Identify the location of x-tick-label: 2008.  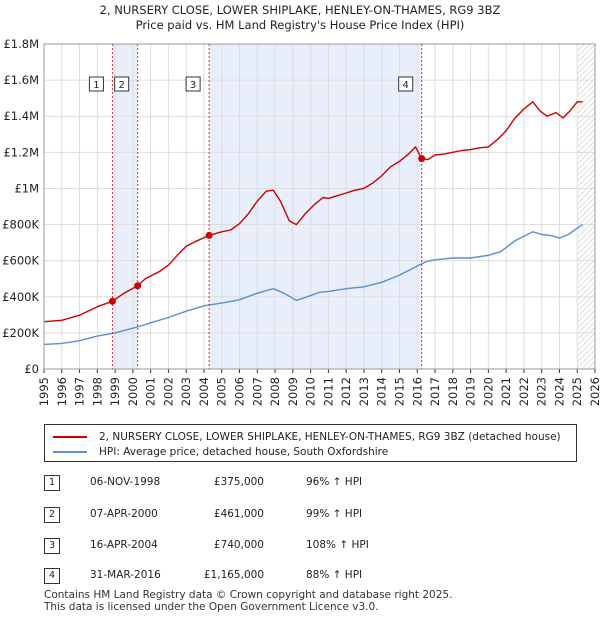
(275, 391).